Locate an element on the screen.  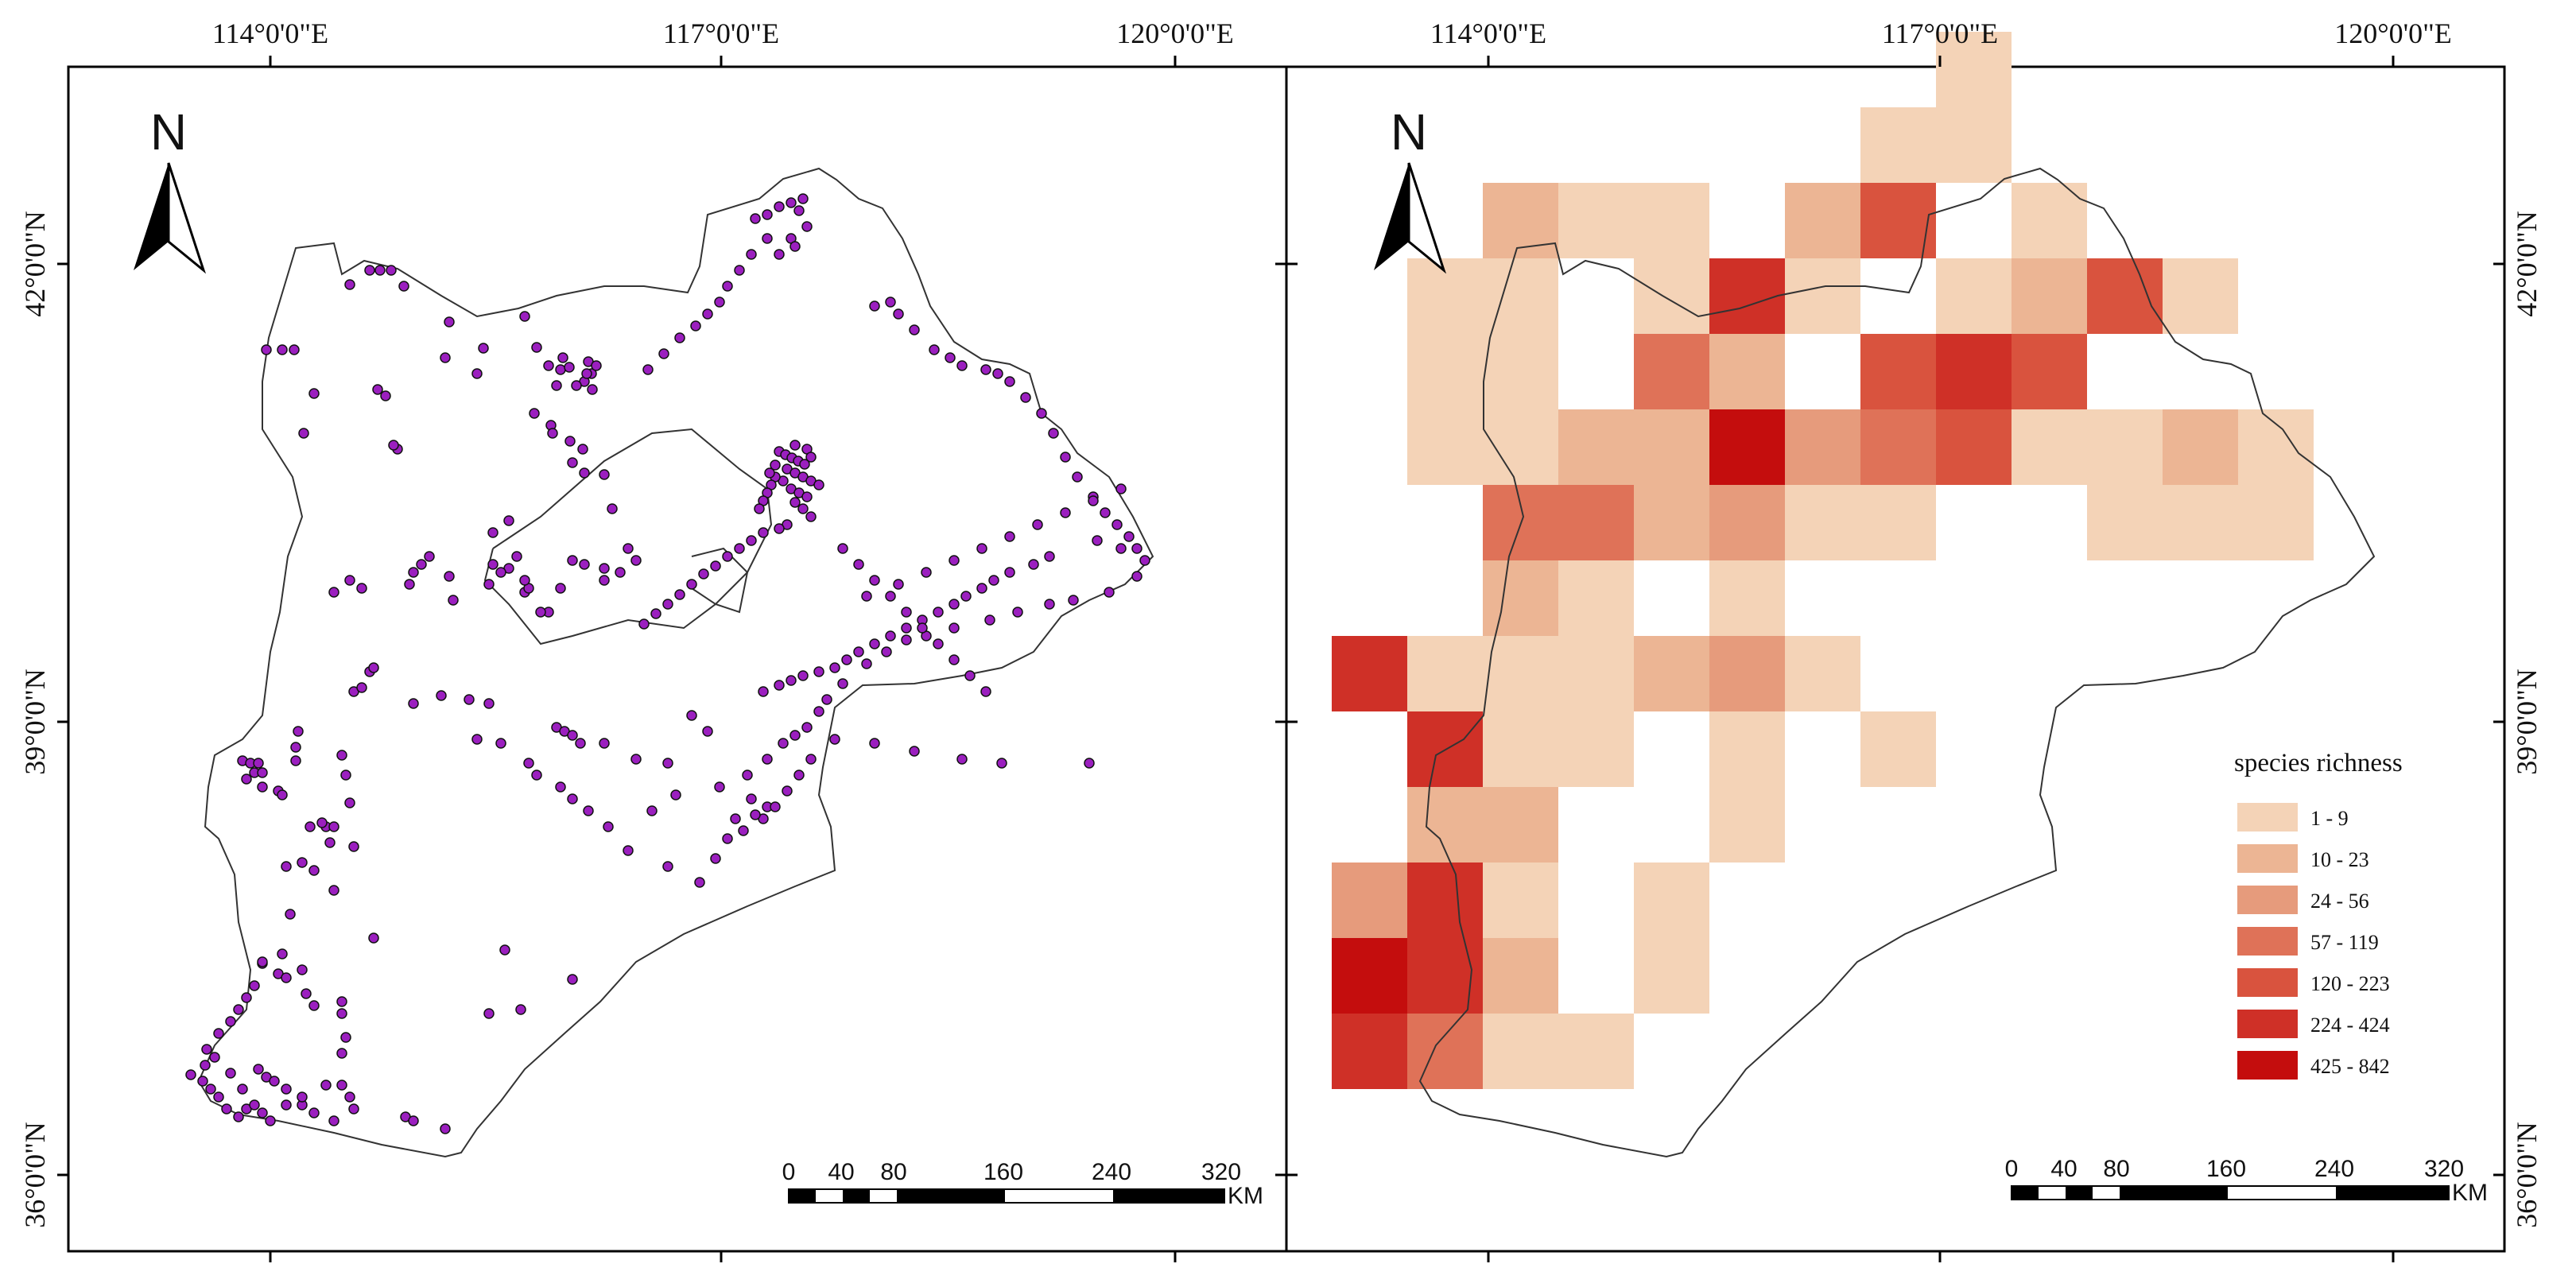
scale-unit: KM is located at coordinates (2470, 1193).